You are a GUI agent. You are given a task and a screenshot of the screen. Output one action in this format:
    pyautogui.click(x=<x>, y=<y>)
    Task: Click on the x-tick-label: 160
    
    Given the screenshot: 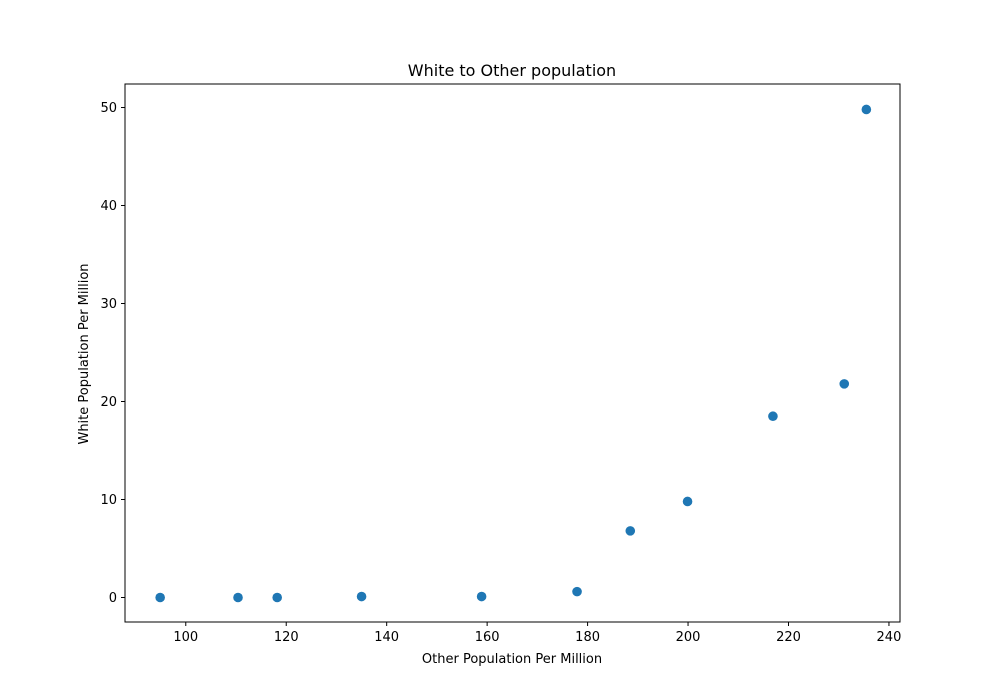 What is the action you would take?
    pyautogui.click(x=487, y=637)
    